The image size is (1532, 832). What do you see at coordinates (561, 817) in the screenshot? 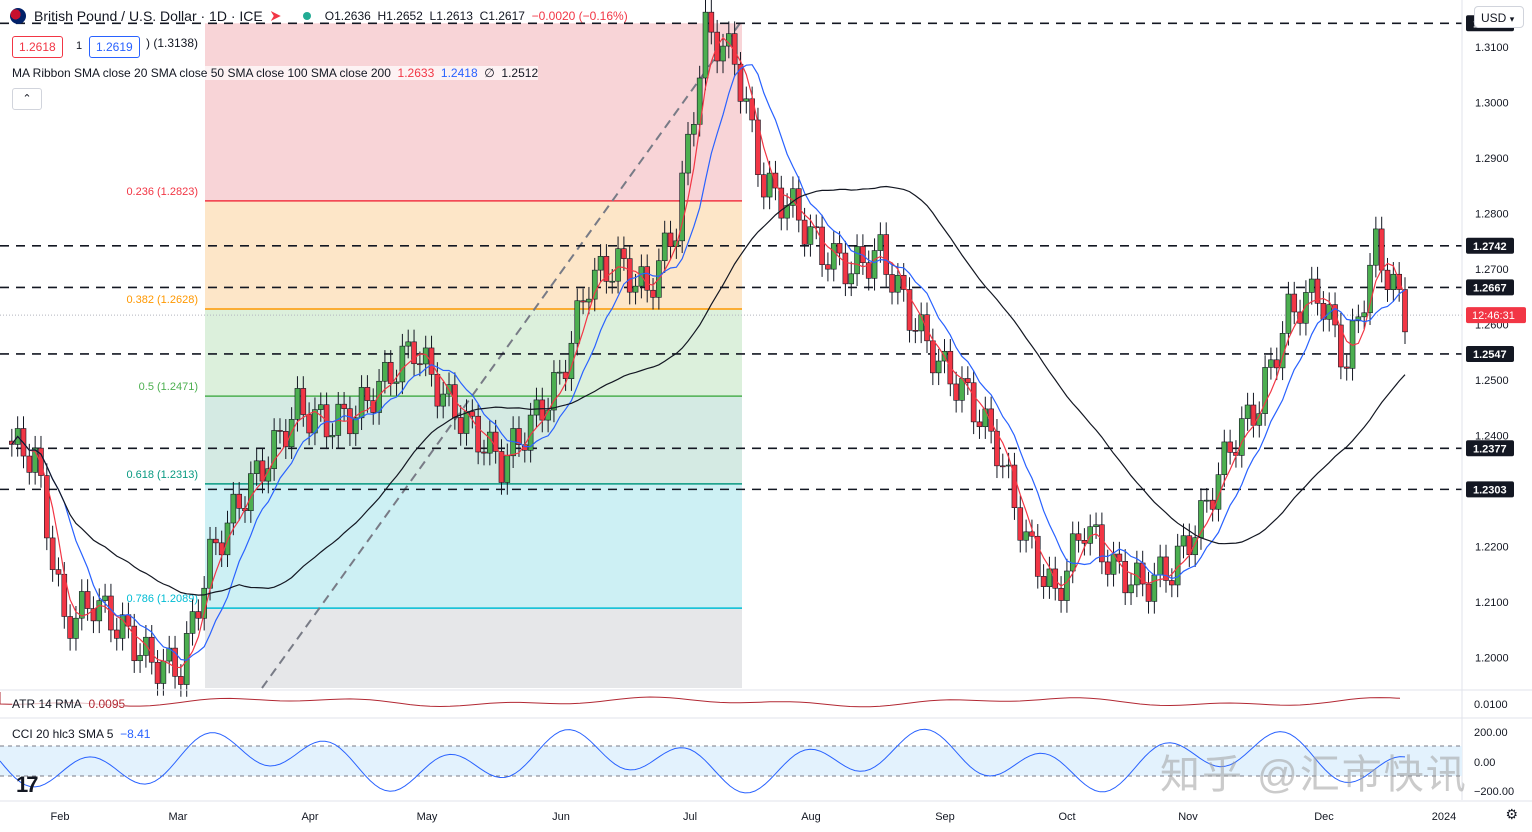
I see `x-tick-label: Jun` at bounding box center [561, 817].